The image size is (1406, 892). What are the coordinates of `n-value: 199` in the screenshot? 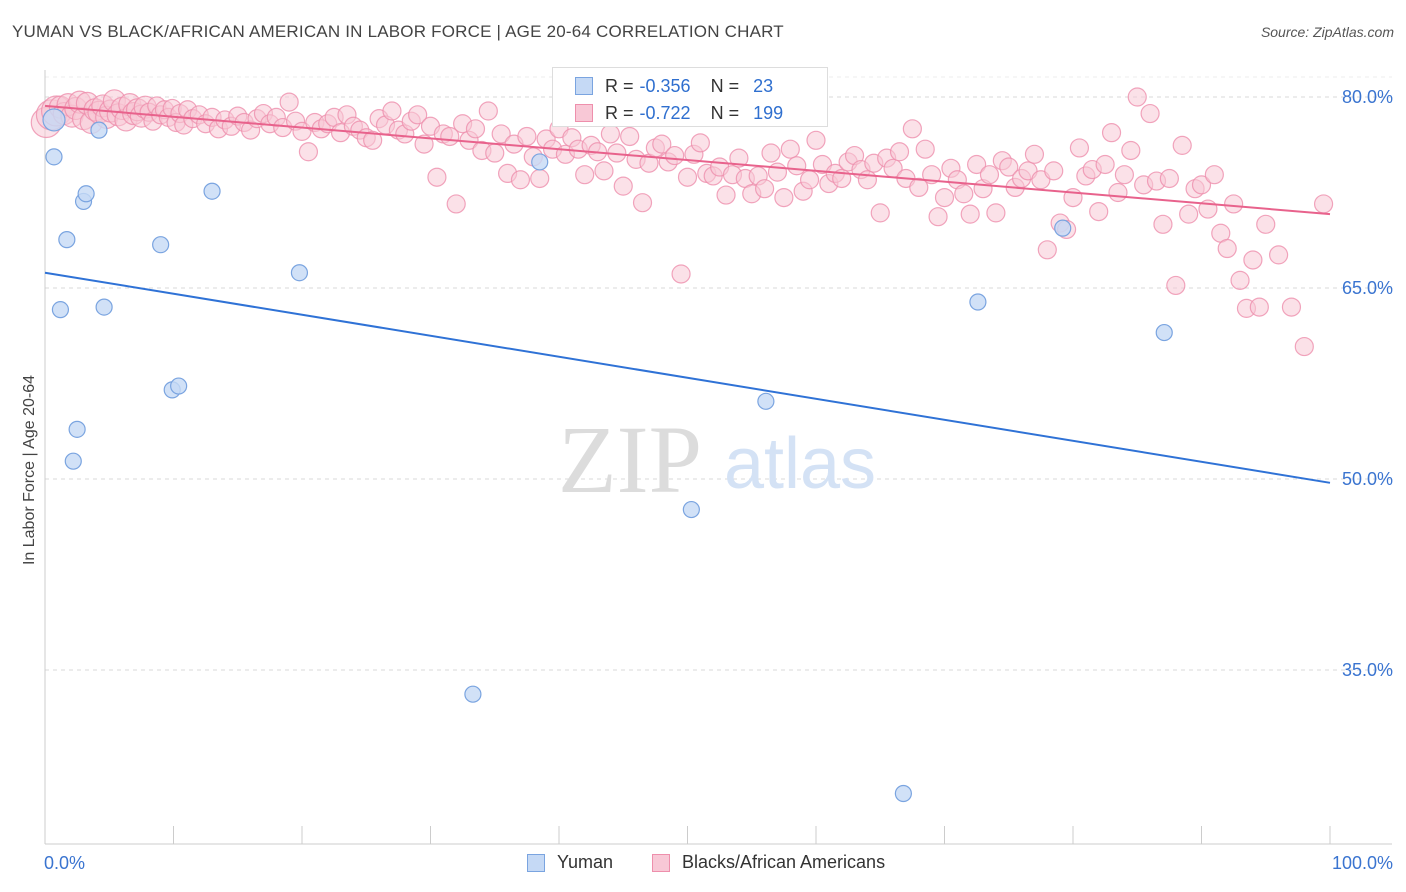 It's located at (768, 112).